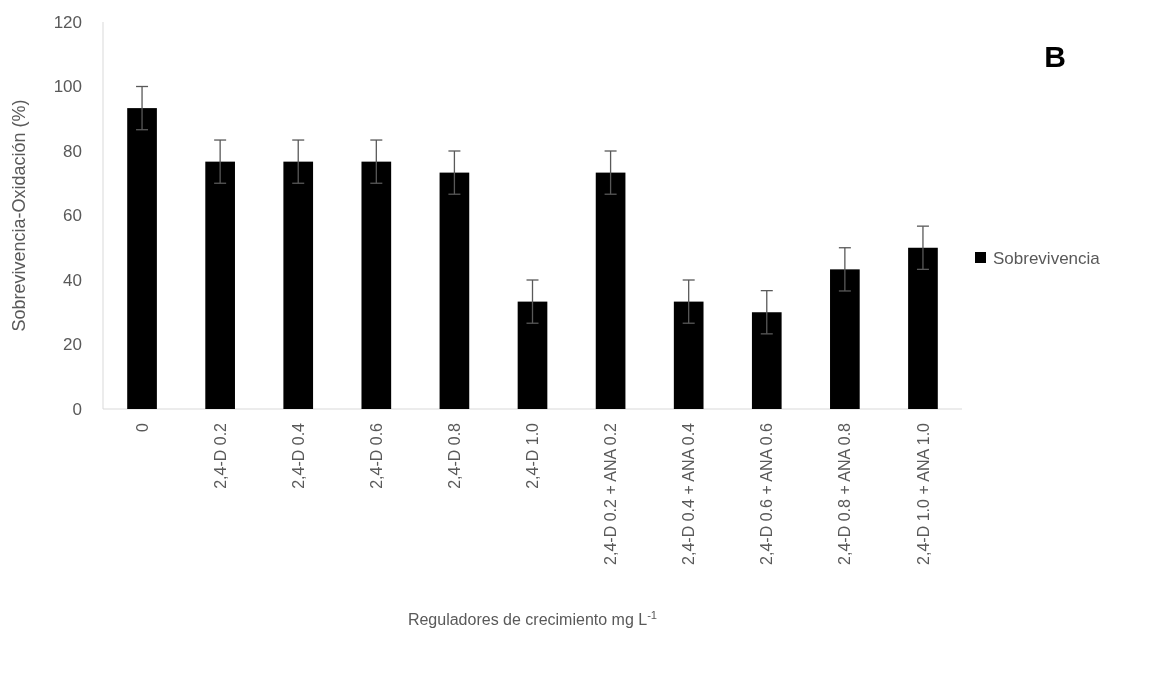  Describe the element at coordinates (1047, 258) in the screenshot. I see `legend-label: Sobrevivencia` at that location.